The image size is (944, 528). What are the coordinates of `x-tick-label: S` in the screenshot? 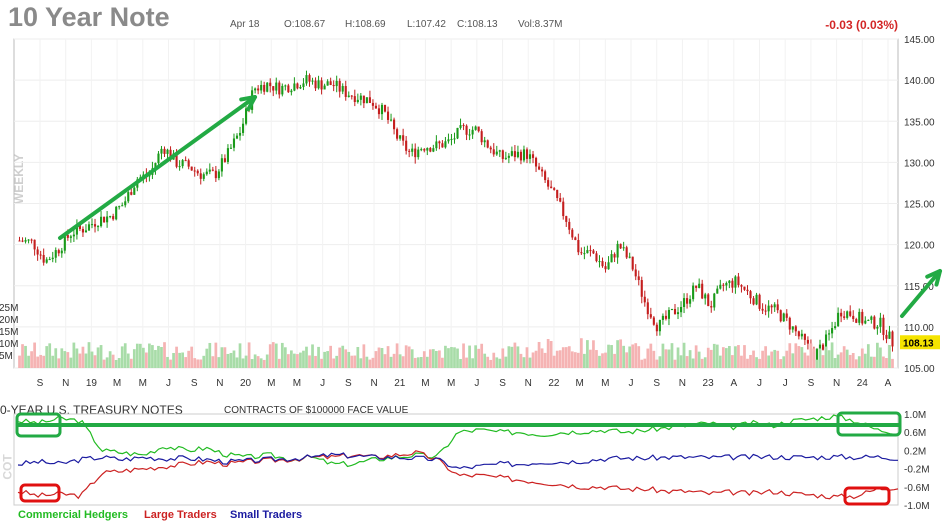 It's located at (348, 383).